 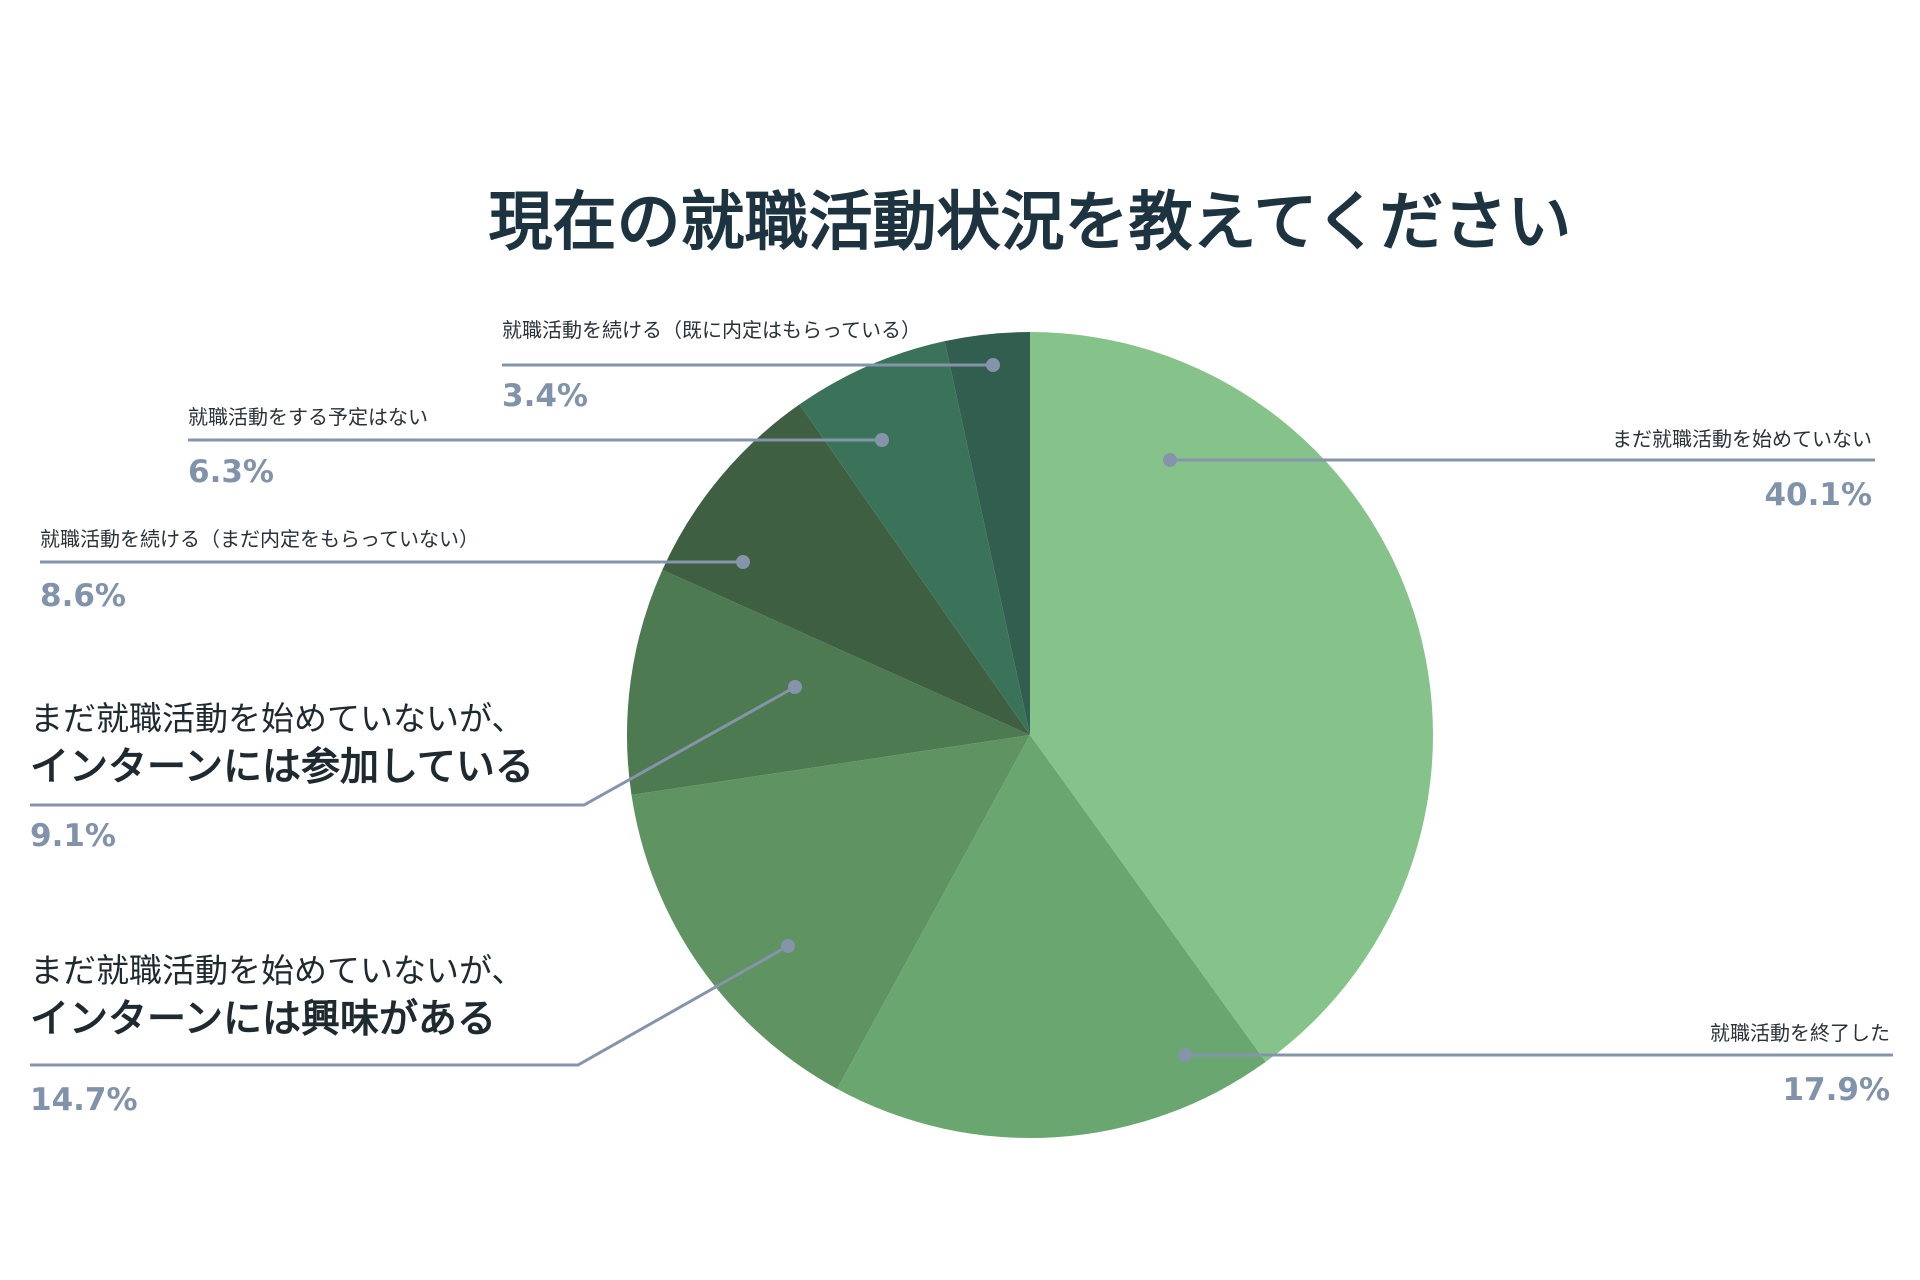 What do you see at coordinates (84, 1100) in the screenshot?
I see `slice-value-label-3: 14.7%` at bounding box center [84, 1100].